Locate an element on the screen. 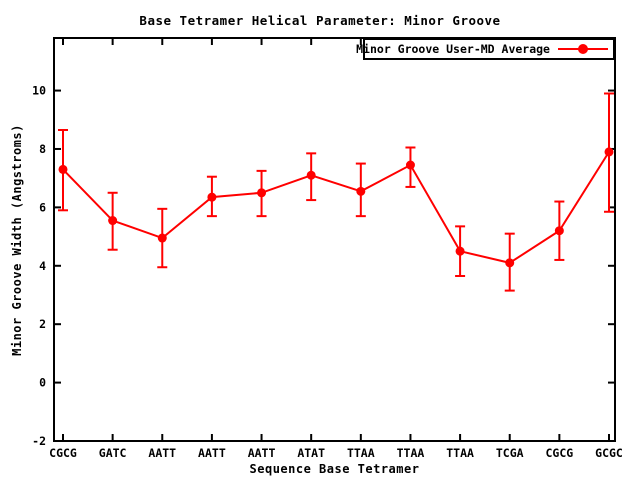  y-tick-label: -2 is located at coordinates (39, 441).